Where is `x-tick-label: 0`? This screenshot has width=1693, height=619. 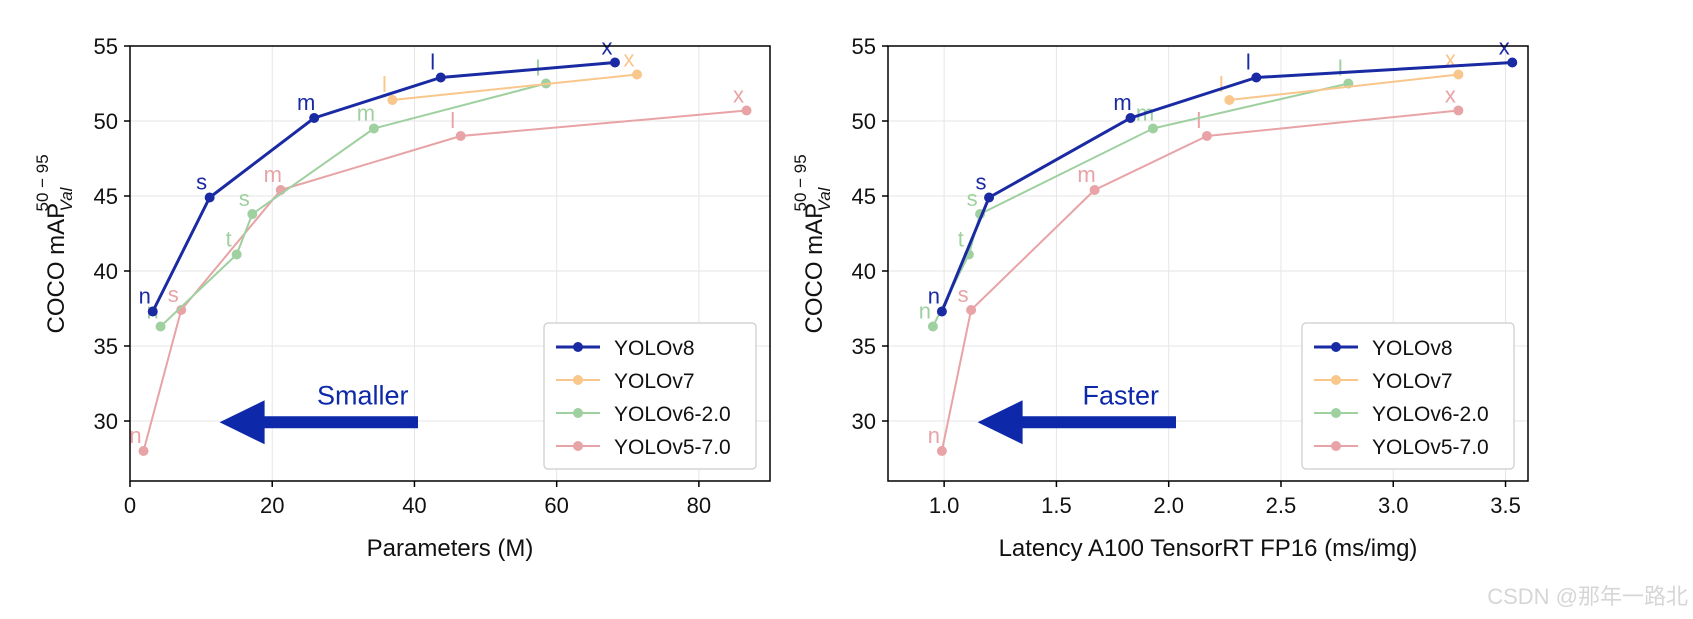
x-tick-label: 0 is located at coordinates (130, 505).